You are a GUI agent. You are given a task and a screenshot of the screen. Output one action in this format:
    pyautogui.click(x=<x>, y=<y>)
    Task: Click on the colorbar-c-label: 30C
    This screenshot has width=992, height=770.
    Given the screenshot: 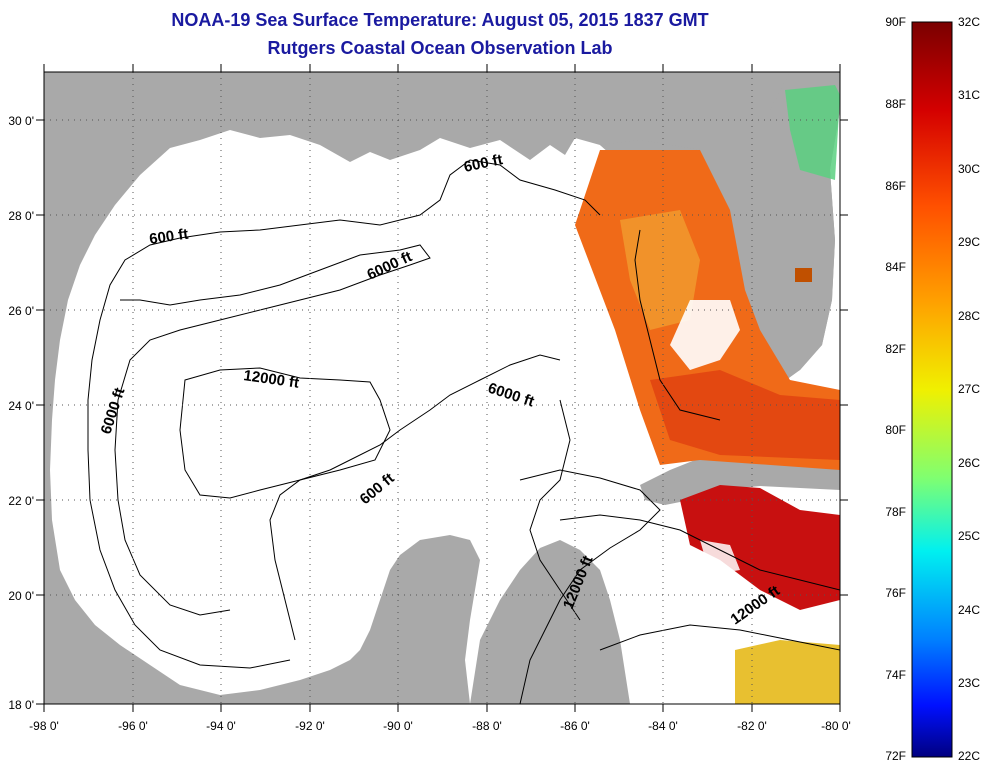 What is the action you would take?
    pyautogui.click(x=969, y=169)
    